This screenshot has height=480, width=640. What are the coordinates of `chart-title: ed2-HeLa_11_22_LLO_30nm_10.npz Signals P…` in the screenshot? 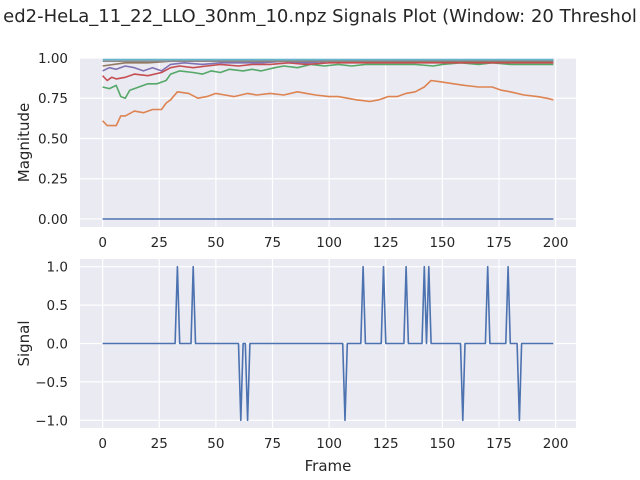 It's located at (320, 16).